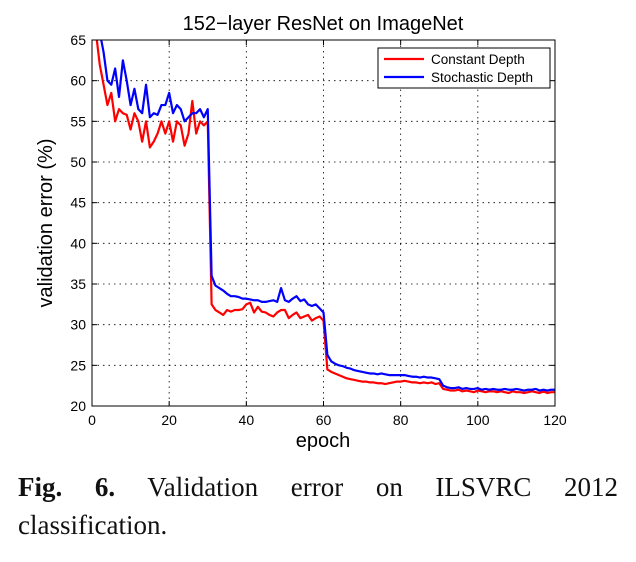  Describe the element at coordinates (46, 223) in the screenshot. I see `y-axis-label: validation error (%)` at that location.